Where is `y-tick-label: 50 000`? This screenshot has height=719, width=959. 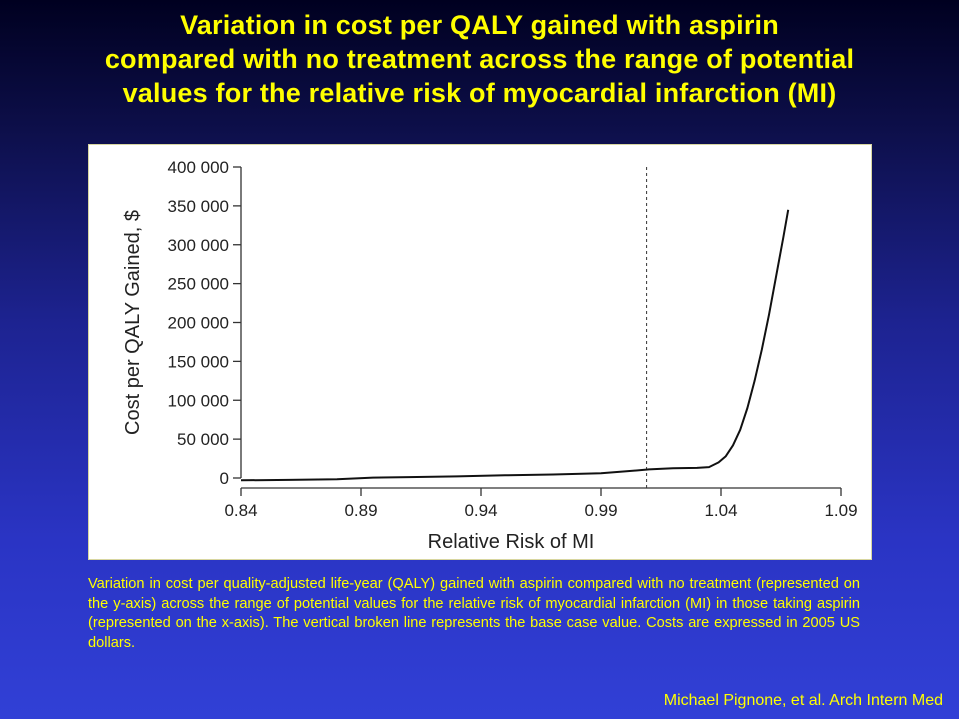
y-tick-label: 50 000 is located at coordinates (203, 439).